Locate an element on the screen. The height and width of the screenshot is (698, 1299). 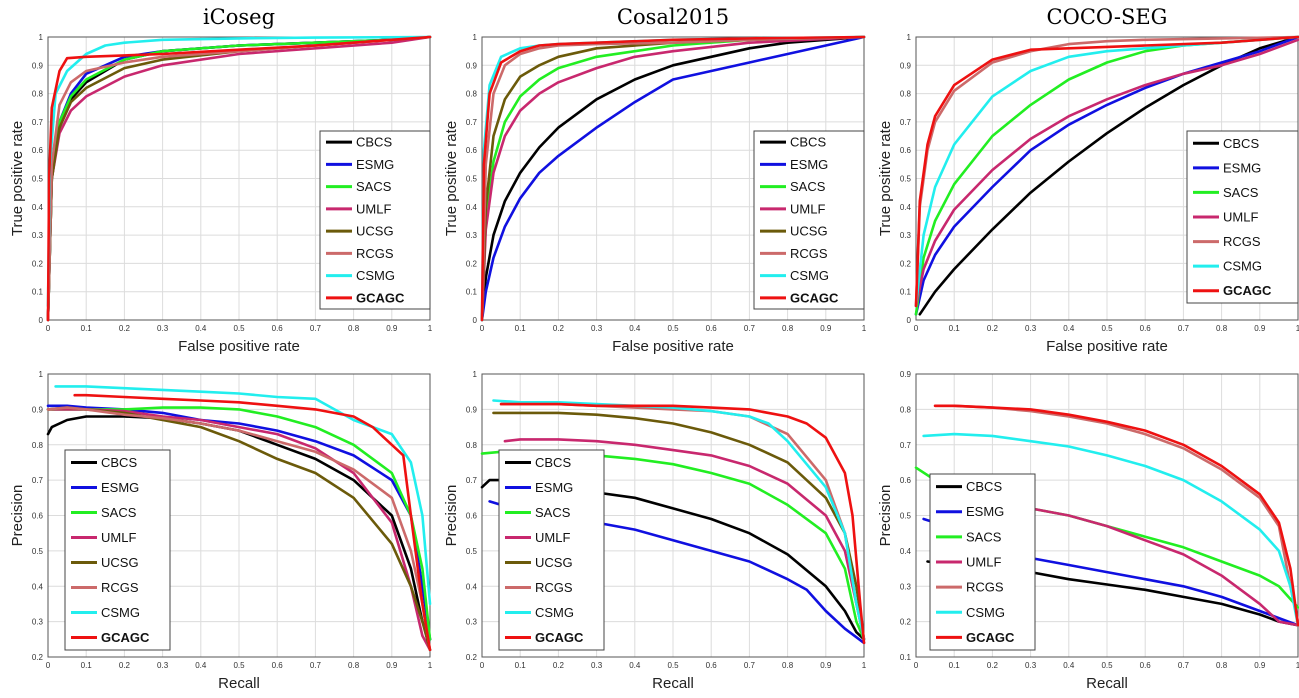
y-tick-label: 0.7 is located at coordinates (906, 445).